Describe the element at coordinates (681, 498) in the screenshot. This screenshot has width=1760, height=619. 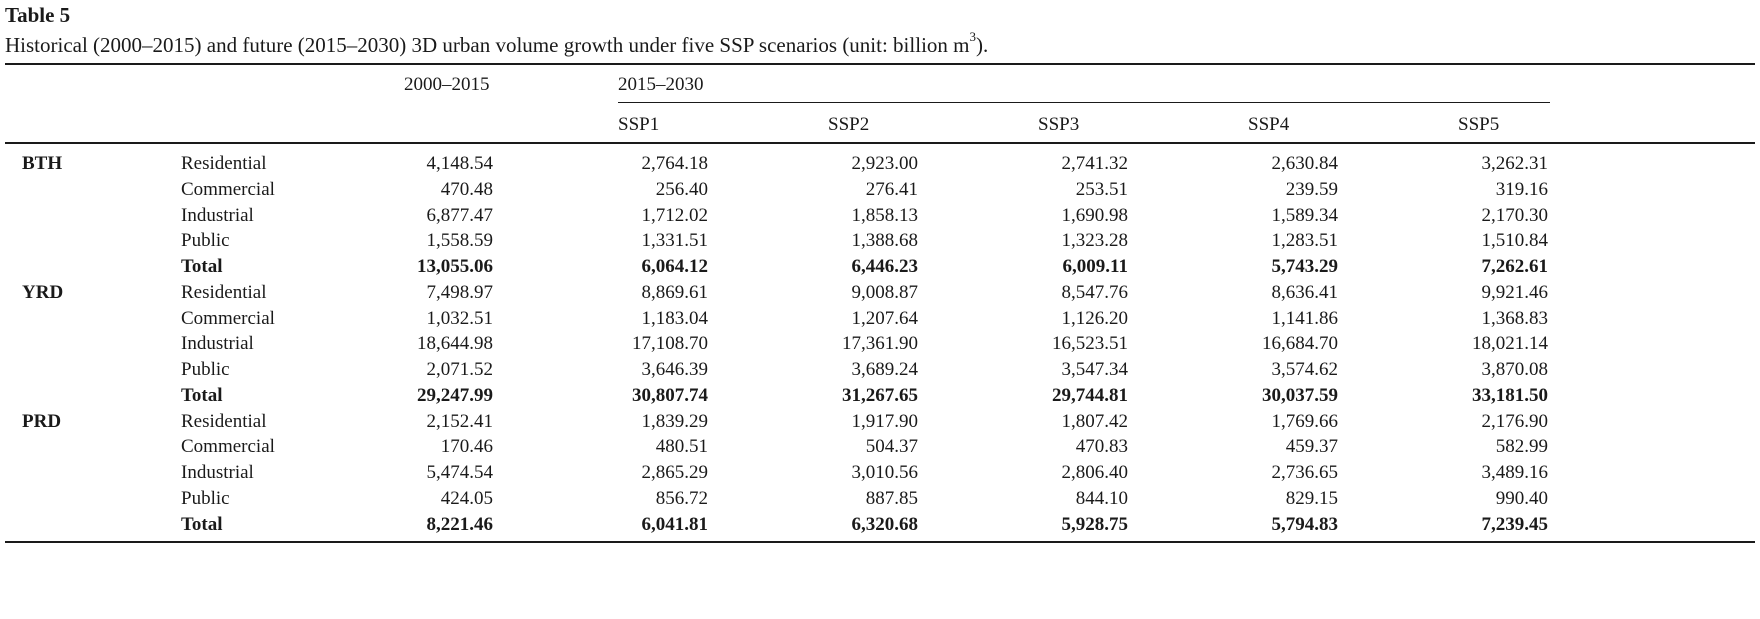
I see `table-cell: 856.72` at that location.